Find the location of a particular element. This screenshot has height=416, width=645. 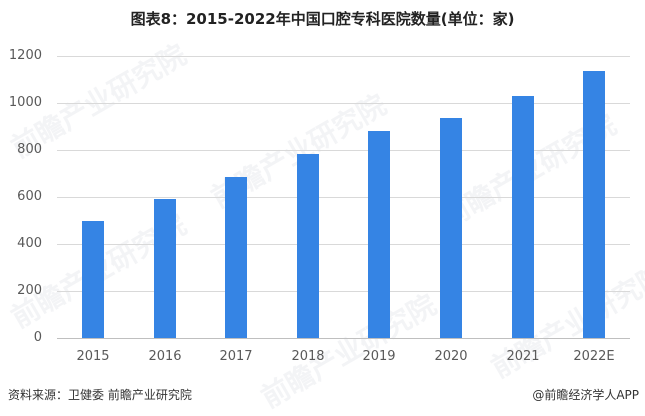

x-tick-label: 2018 is located at coordinates (308, 356).